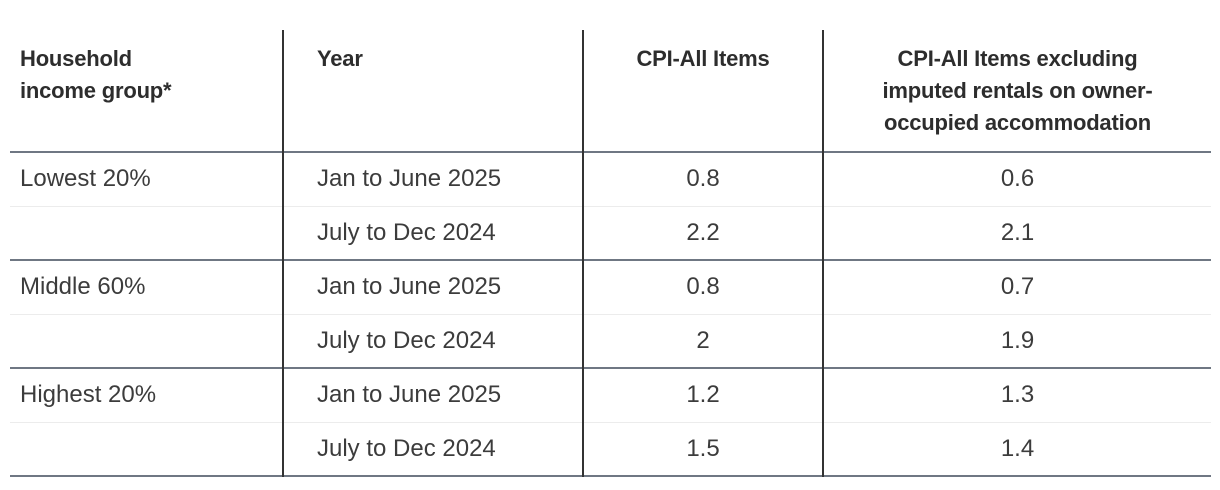 The image size is (1220, 490). What do you see at coordinates (702, 341) in the screenshot?
I see `cell-cpi-all-items: 2` at bounding box center [702, 341].